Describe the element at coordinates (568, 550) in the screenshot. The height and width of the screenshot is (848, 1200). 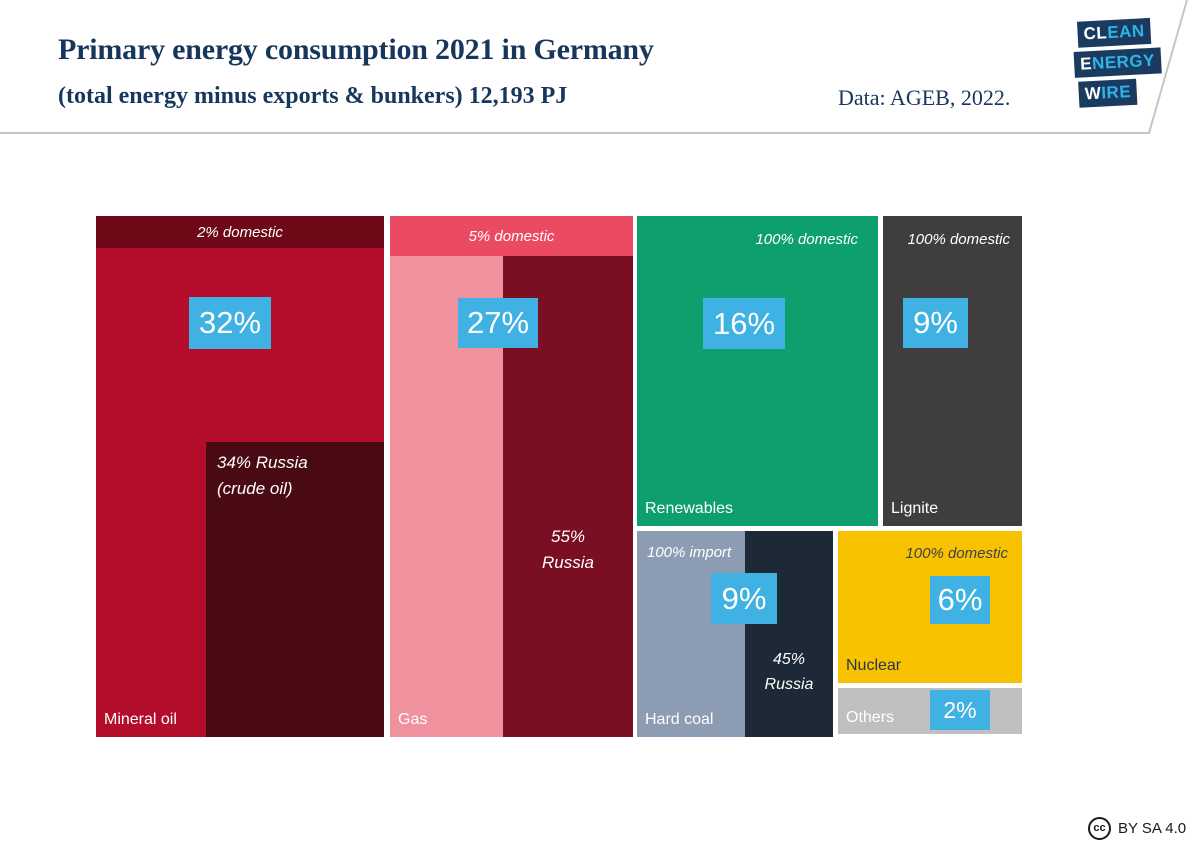
I see `gas-russia-label: 55% Russia` at that location.